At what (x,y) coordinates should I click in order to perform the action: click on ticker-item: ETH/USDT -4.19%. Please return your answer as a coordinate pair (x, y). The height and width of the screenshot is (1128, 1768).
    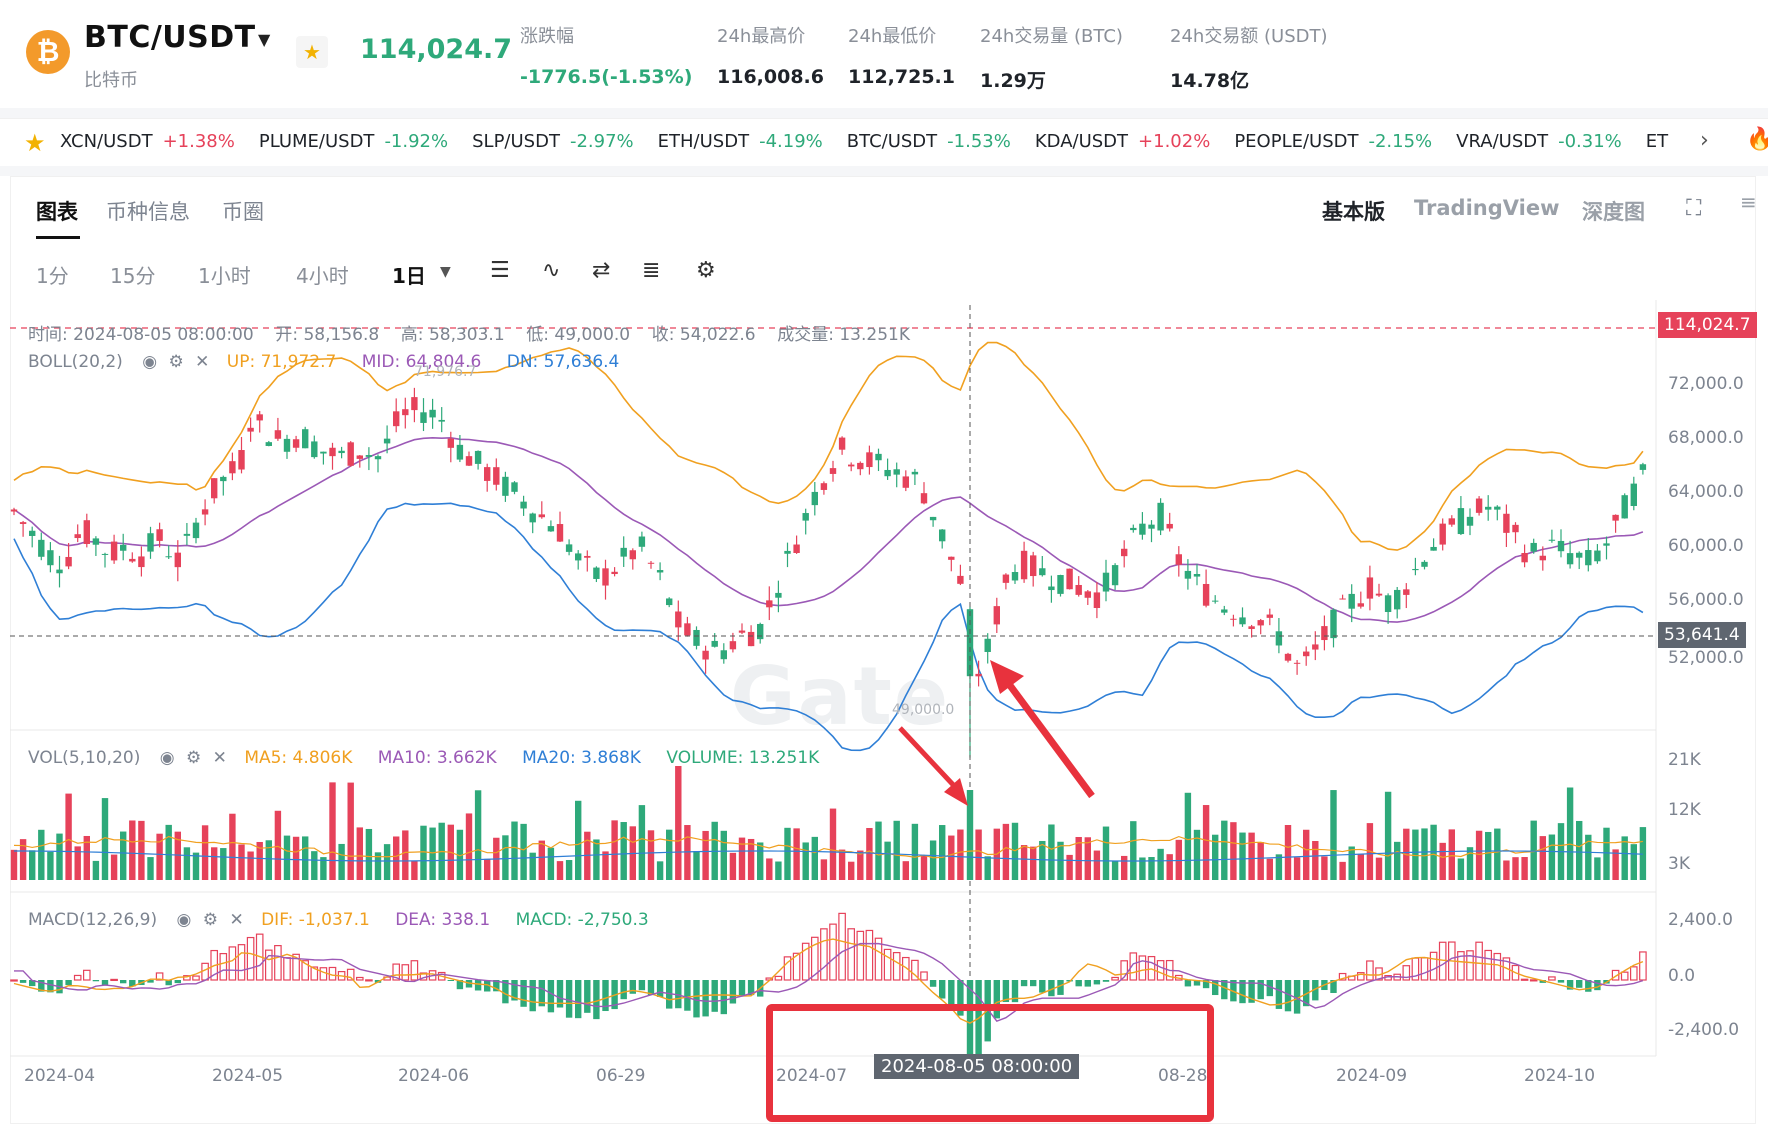
    Looking at the image, I should click on (740, 141).